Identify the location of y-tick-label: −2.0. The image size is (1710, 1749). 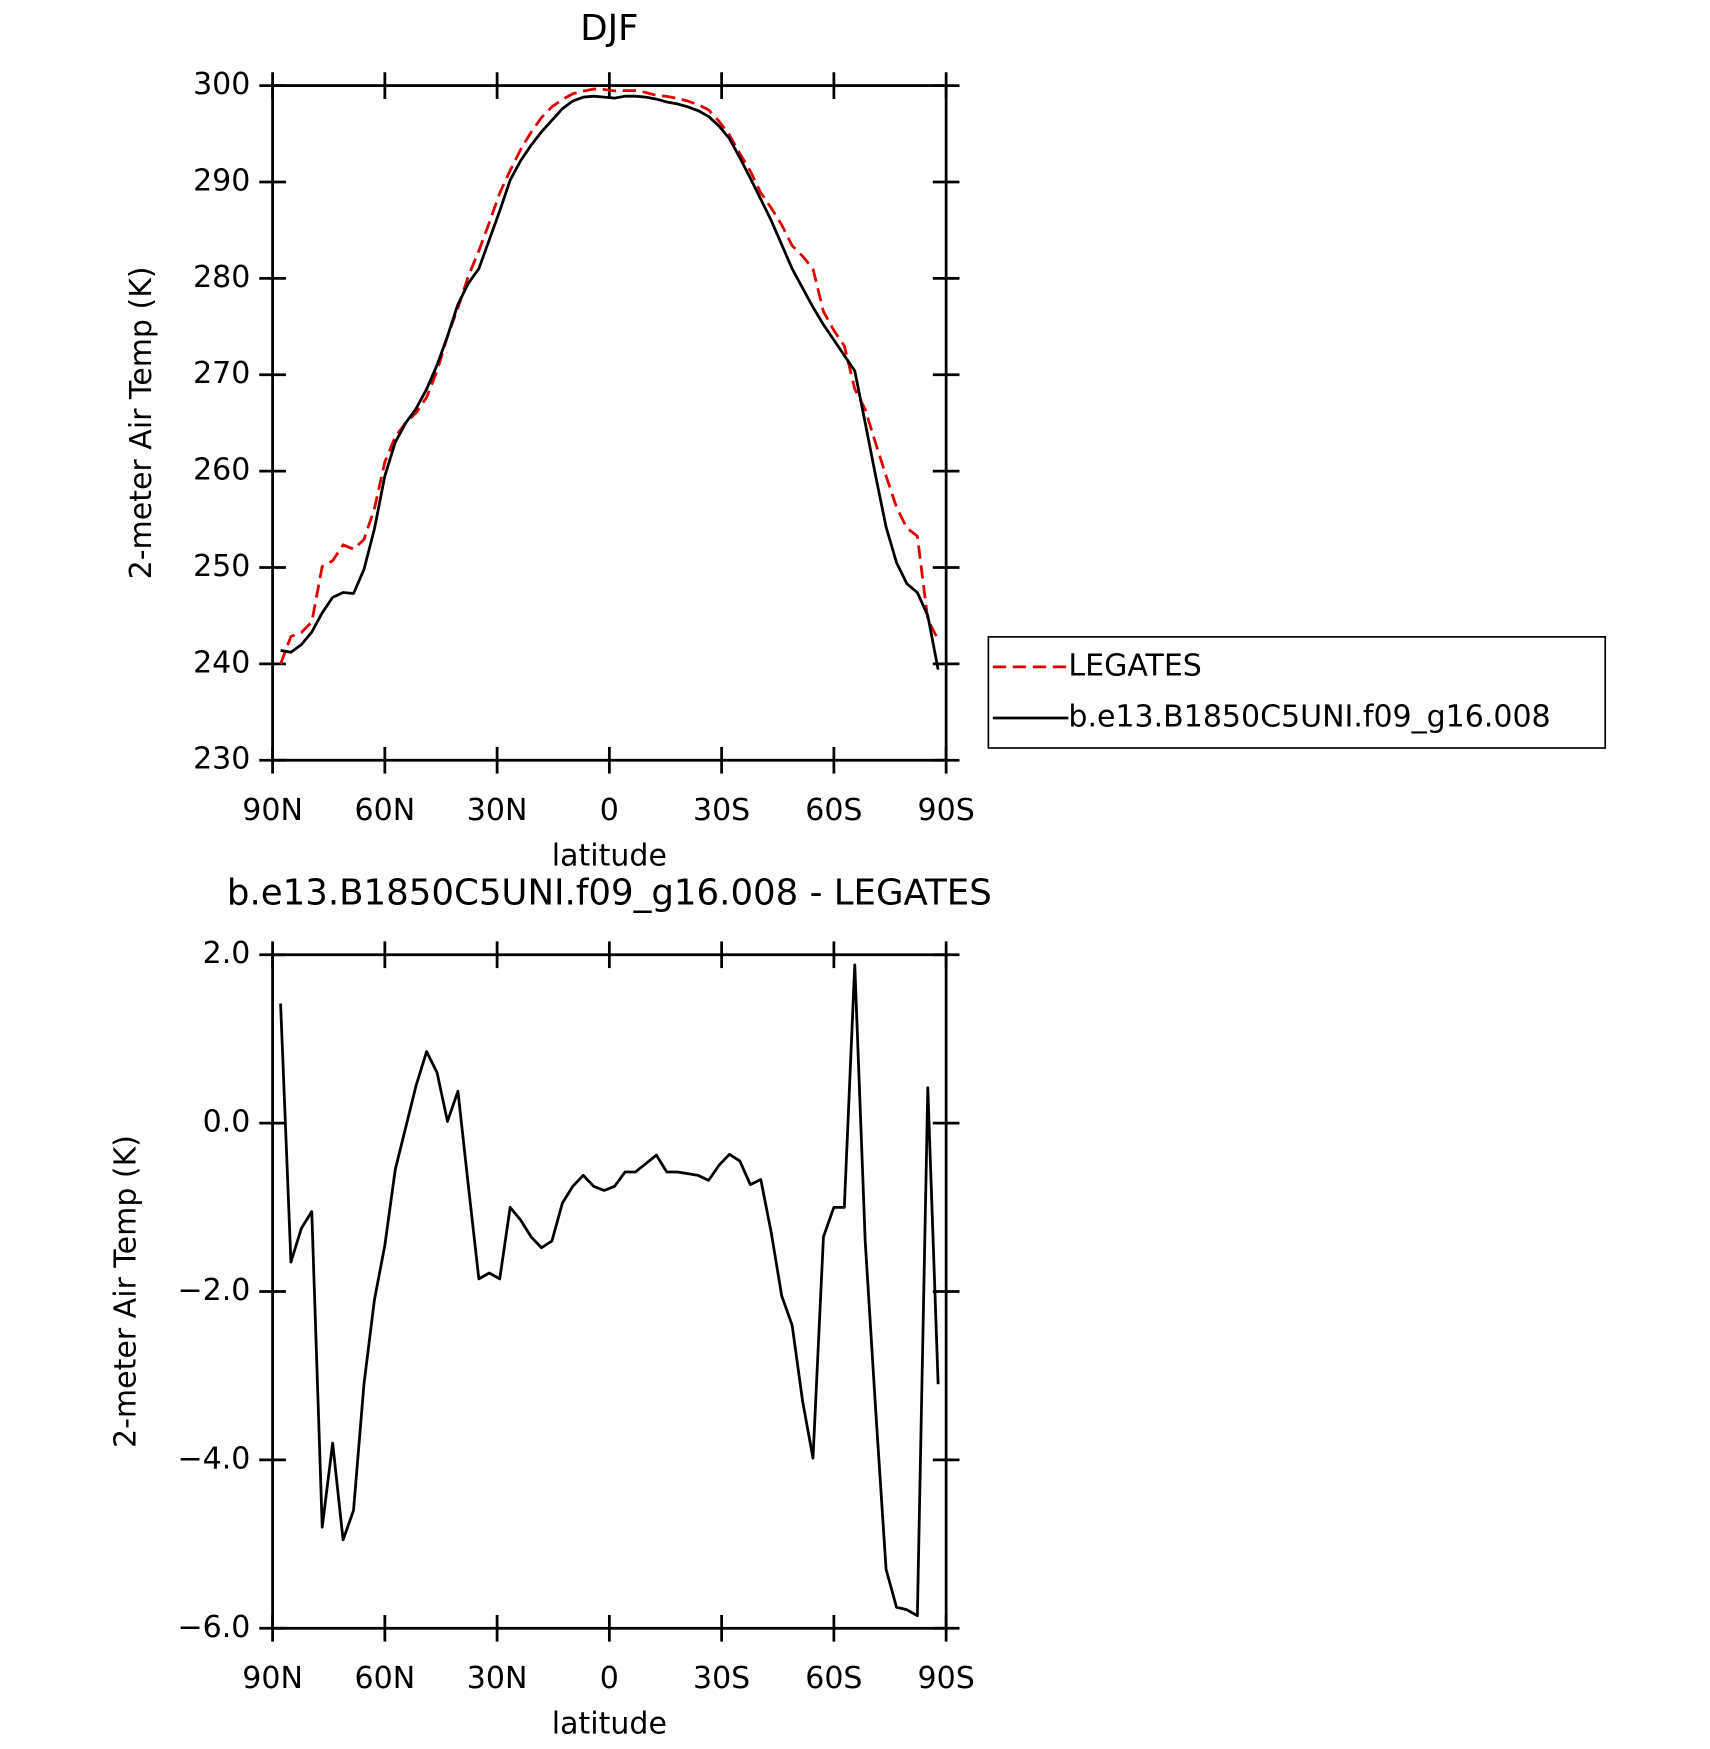
(214, 1290).